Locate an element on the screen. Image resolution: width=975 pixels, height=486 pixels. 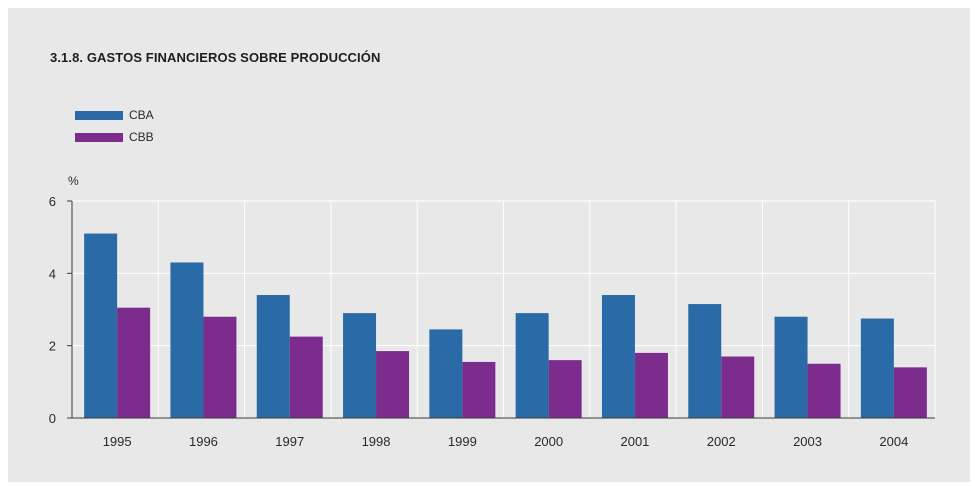
x-tick-label: 1999 is located at coordinates (462, 441).